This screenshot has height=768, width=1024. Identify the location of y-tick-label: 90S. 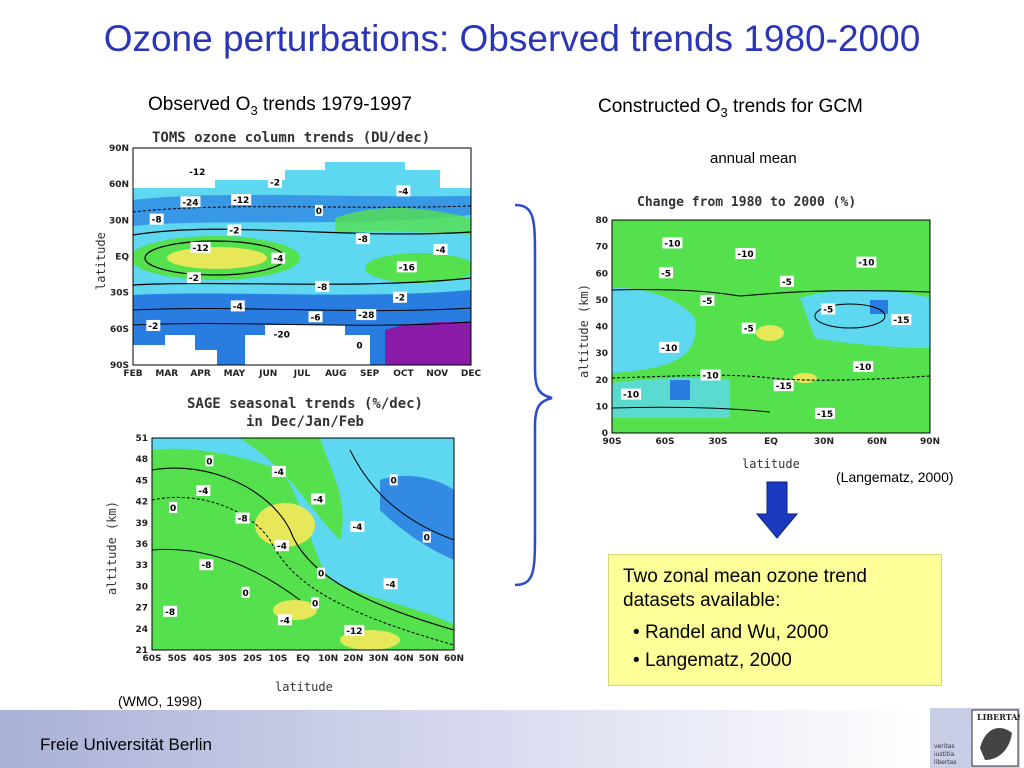
(119, 366).